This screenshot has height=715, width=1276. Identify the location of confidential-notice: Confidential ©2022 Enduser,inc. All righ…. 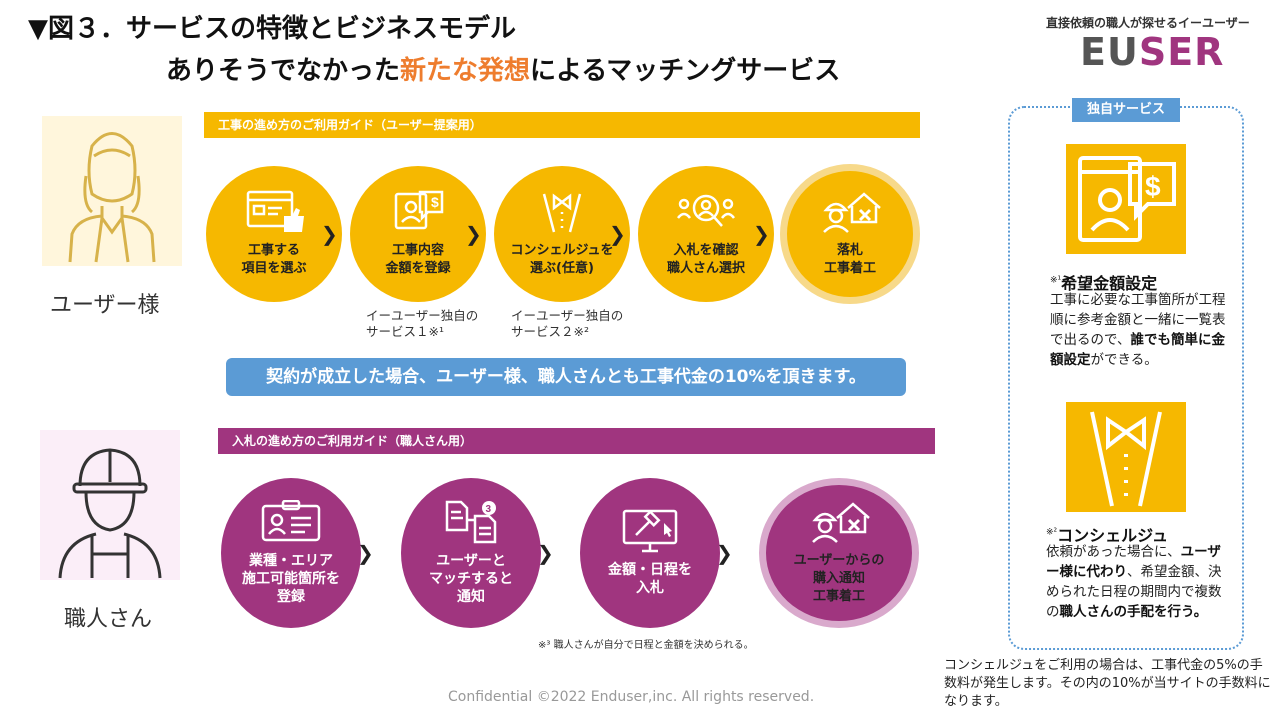
(631, 697).